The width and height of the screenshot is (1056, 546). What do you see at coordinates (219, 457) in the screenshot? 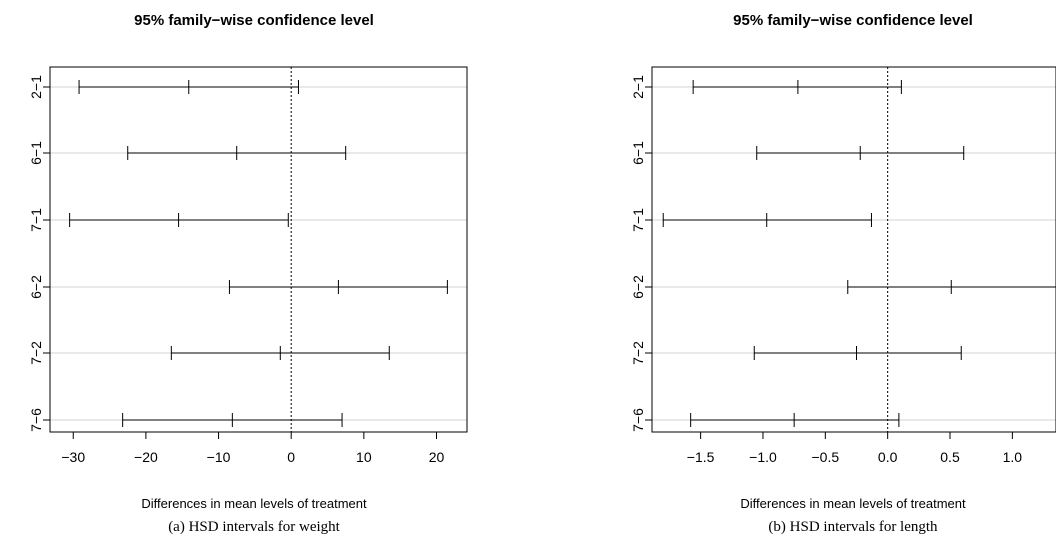
I see `x-tick-label: −10` at bounding box center [219, 457].